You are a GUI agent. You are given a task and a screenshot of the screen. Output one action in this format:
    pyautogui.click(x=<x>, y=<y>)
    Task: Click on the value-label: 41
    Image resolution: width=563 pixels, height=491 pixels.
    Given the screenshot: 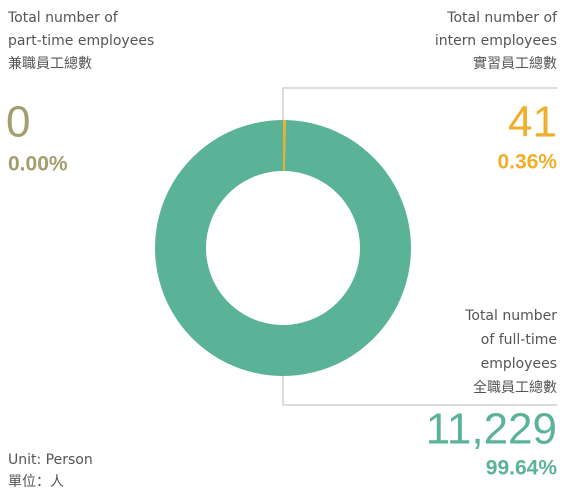 What is the action you would take?
    pyautogui.click(x=532, y=122)
    